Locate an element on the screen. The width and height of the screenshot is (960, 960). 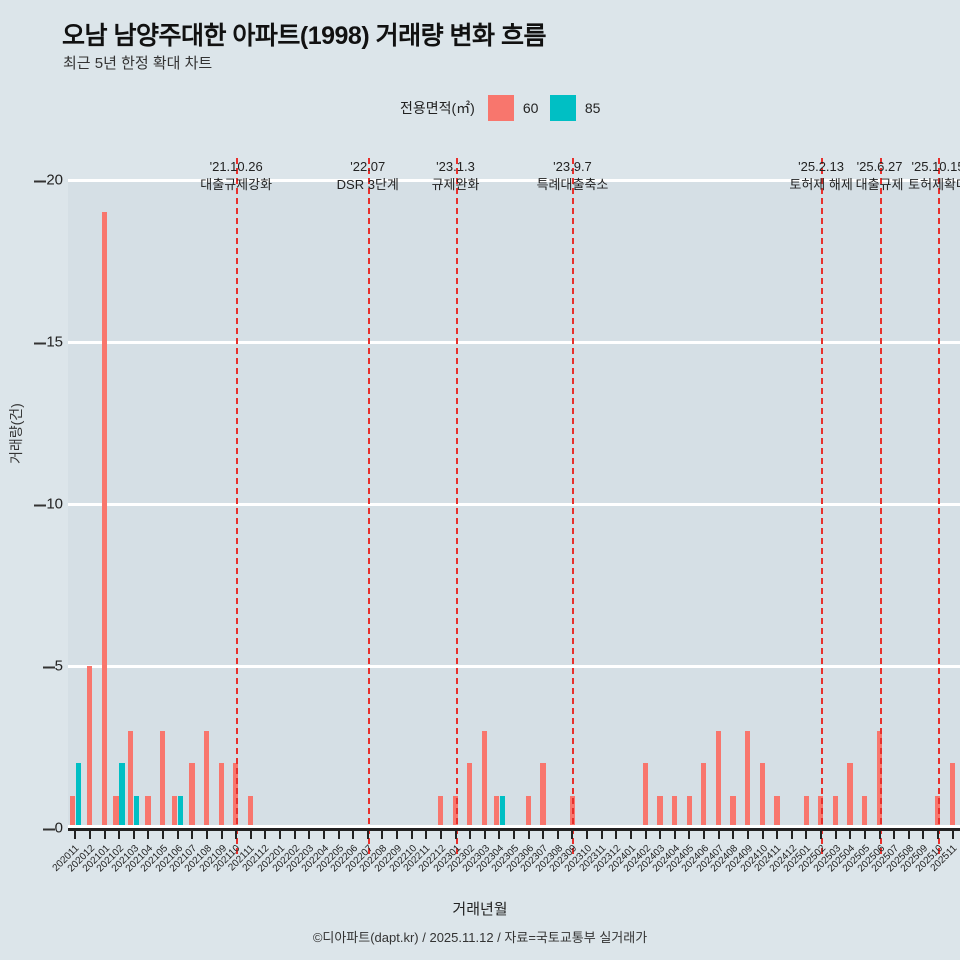
event-text: 토허제확대 is located at coordinates (934, 184).